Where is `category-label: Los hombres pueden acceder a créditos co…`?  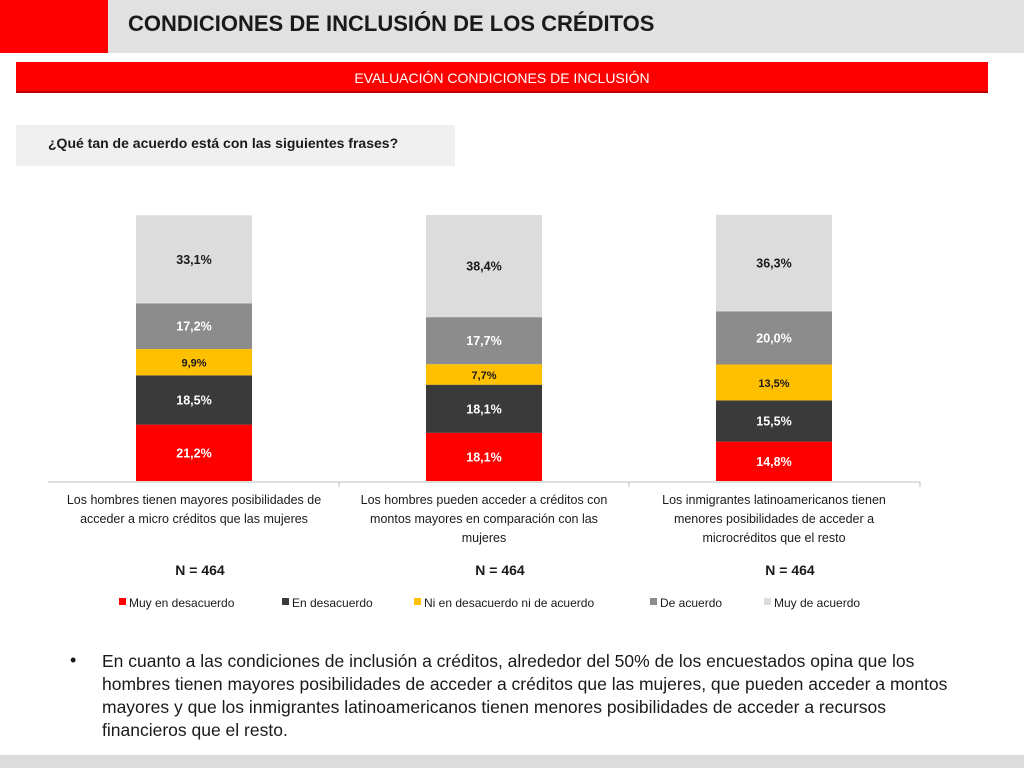 category-label: Los hombres pueden acceder a créditos co… is located at coordinates (484, 519).